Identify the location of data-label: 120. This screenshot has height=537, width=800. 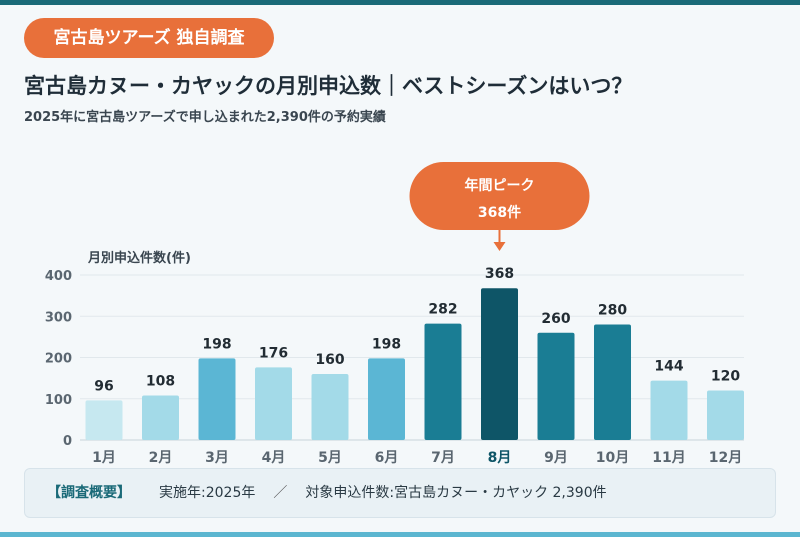
(725, 377).